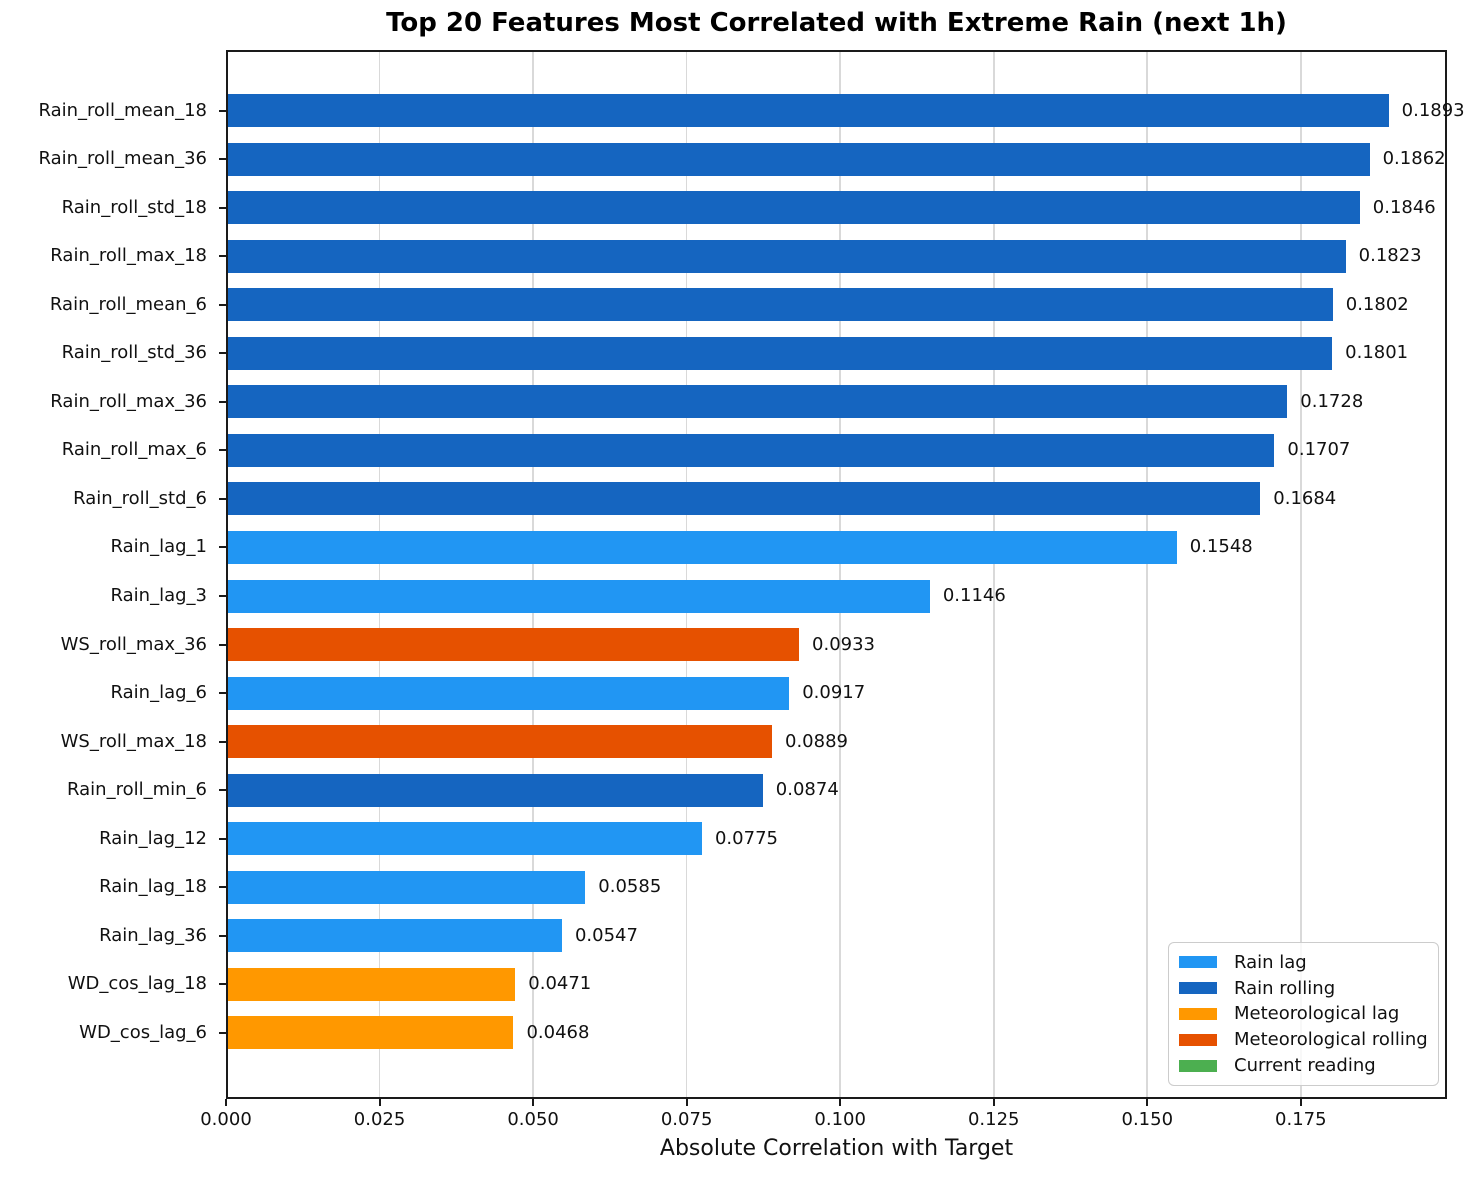 The height and width of the screenshot is (1180, 1482). I want to click on bar-value-label: 0.1707, so click(1319, 450).